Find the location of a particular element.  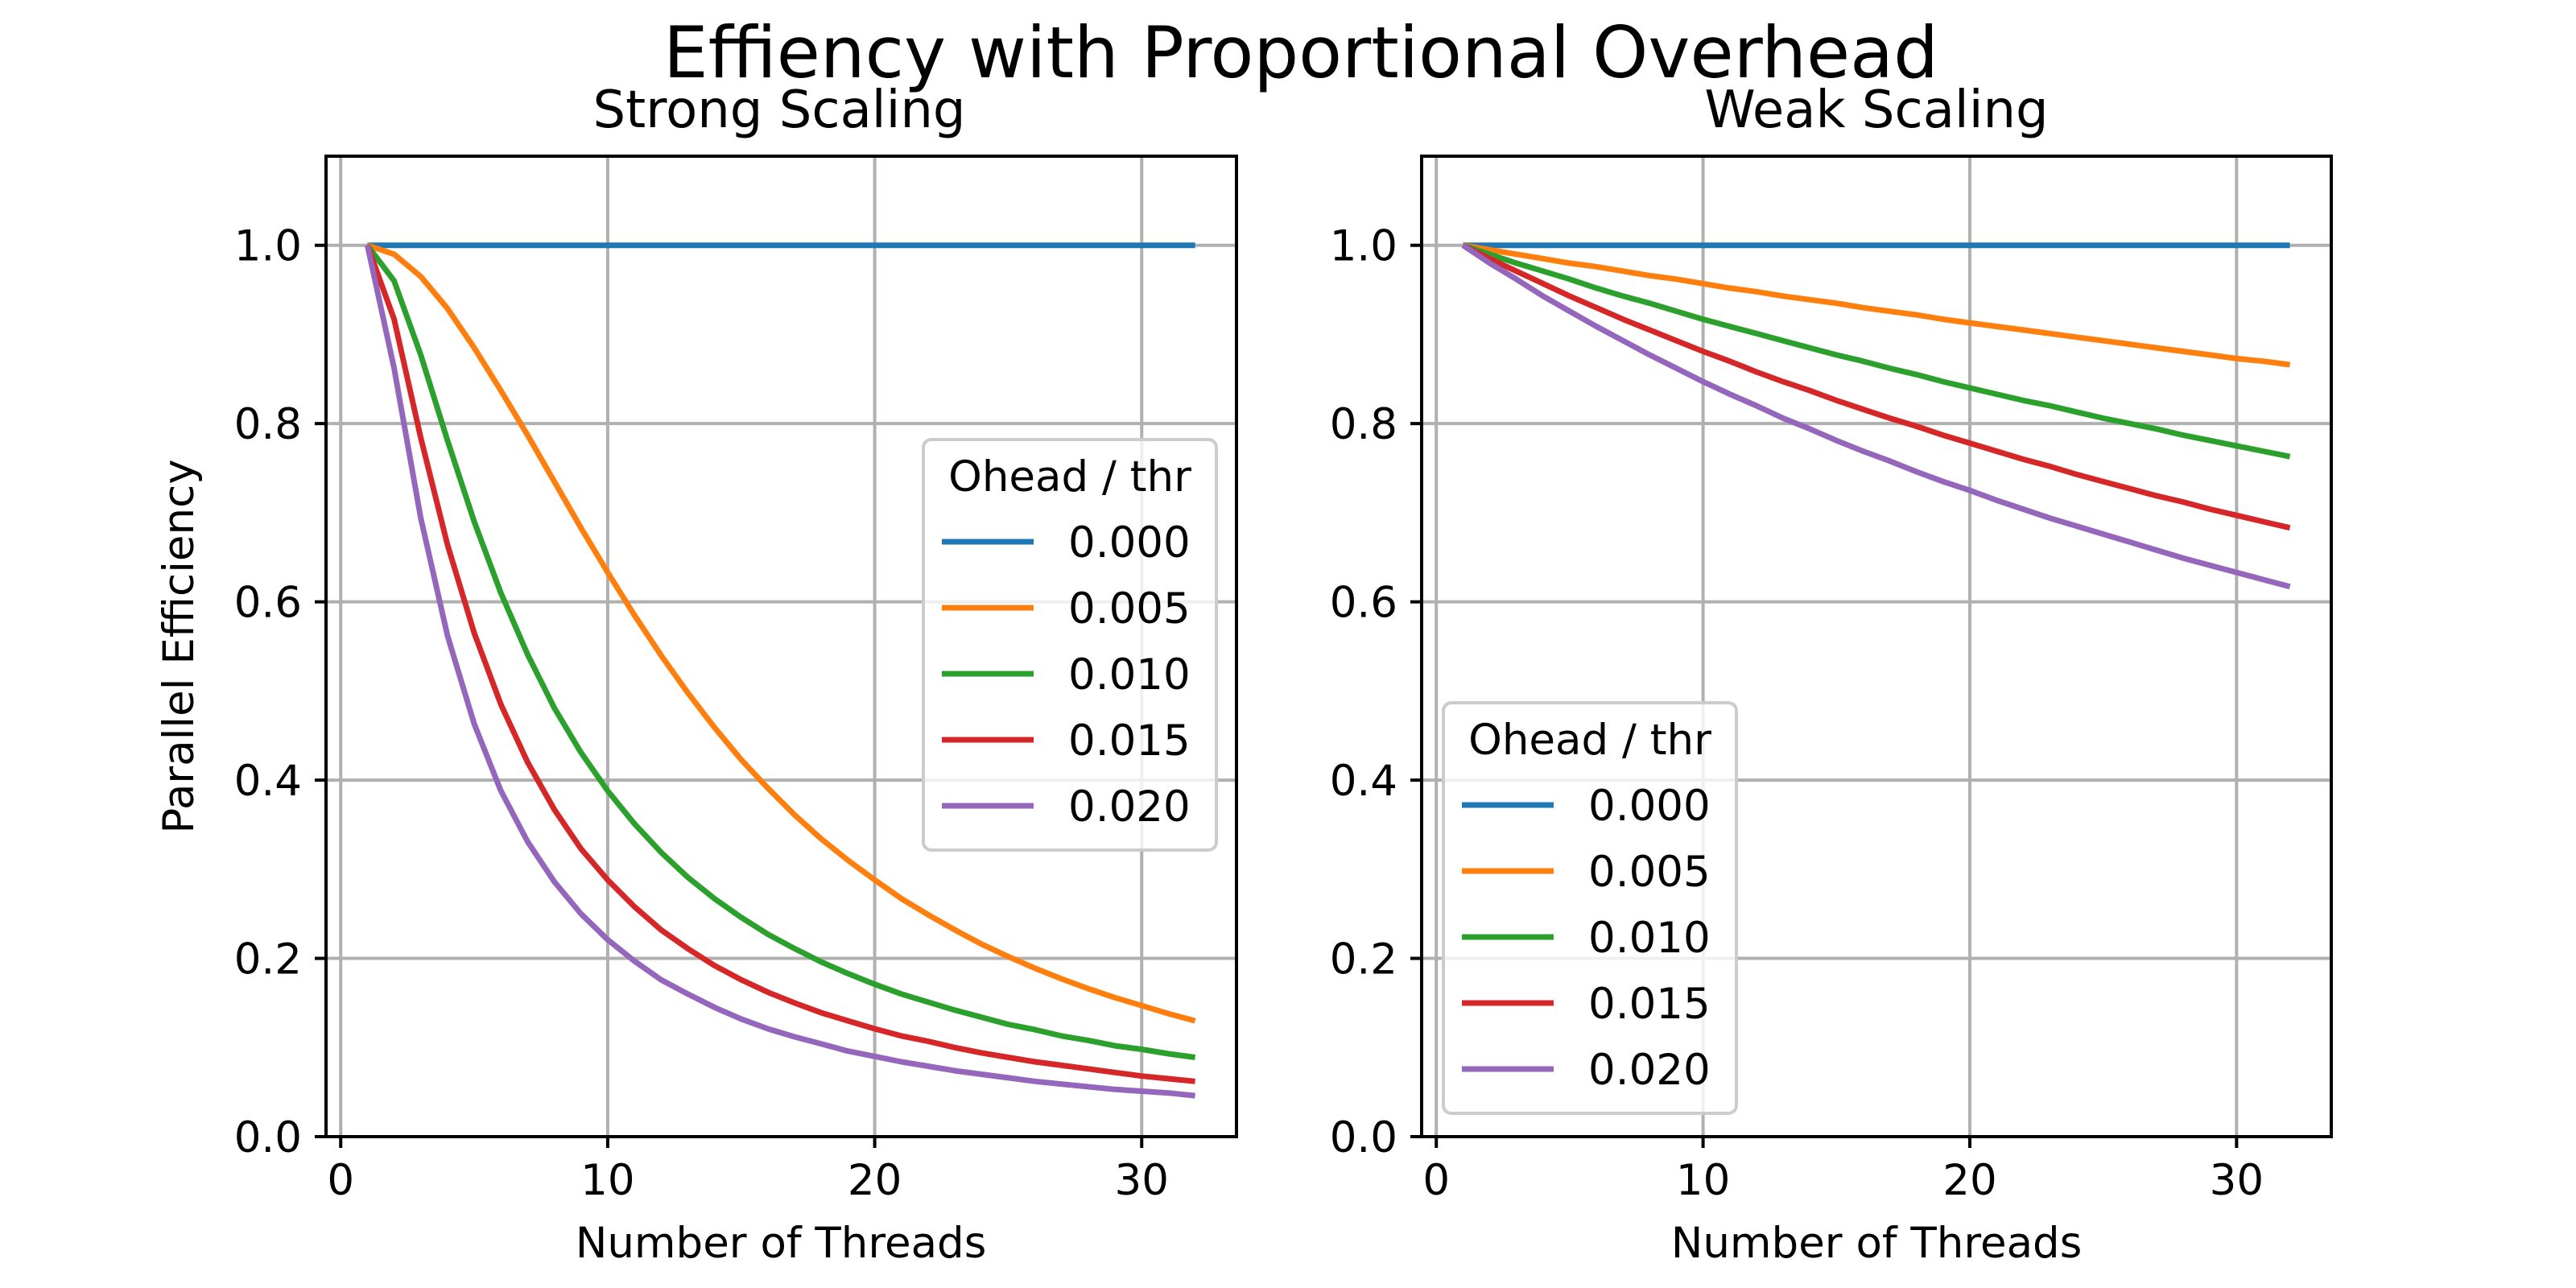

strong-scaling-y-tick-label: 0.2 is located at coordinates (268, 960).